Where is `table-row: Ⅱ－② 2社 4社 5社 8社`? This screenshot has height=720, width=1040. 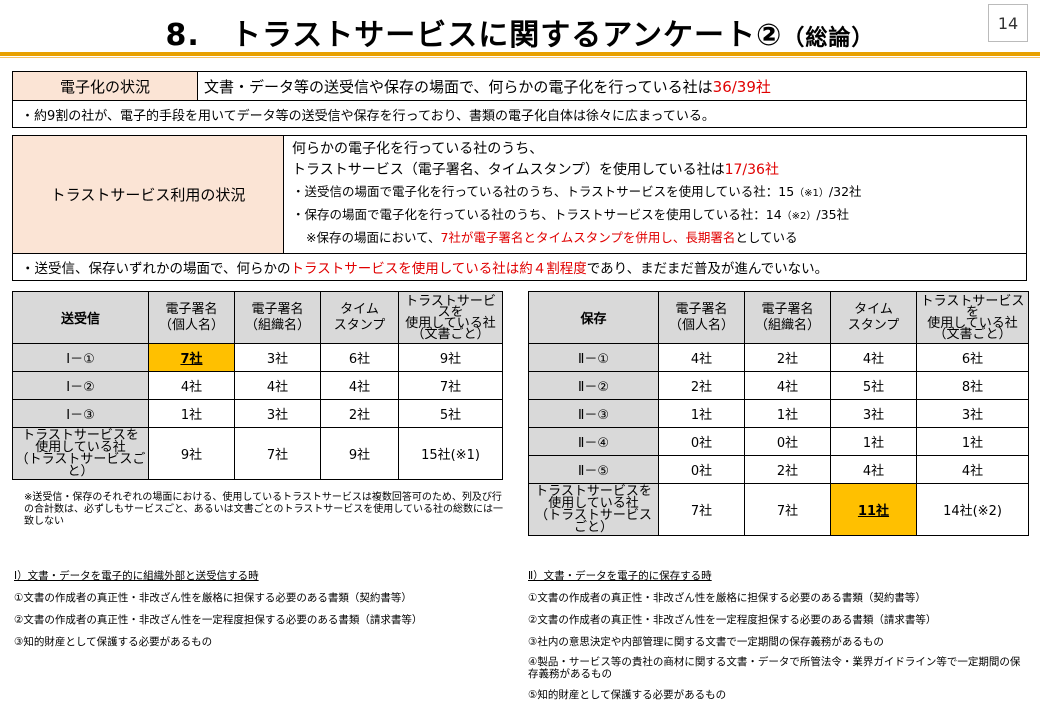
table-row: Ⅱ－② 2社 4社 5社 8社 is located at coordinates (778, 385).